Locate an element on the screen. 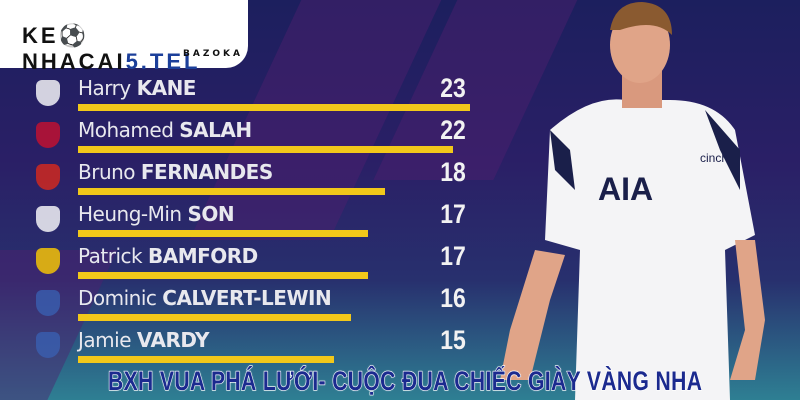 Image resolution: width=800 pixels, height=400 pixels. player-name: Jamie VARDY is located at coordinates (144, 340).